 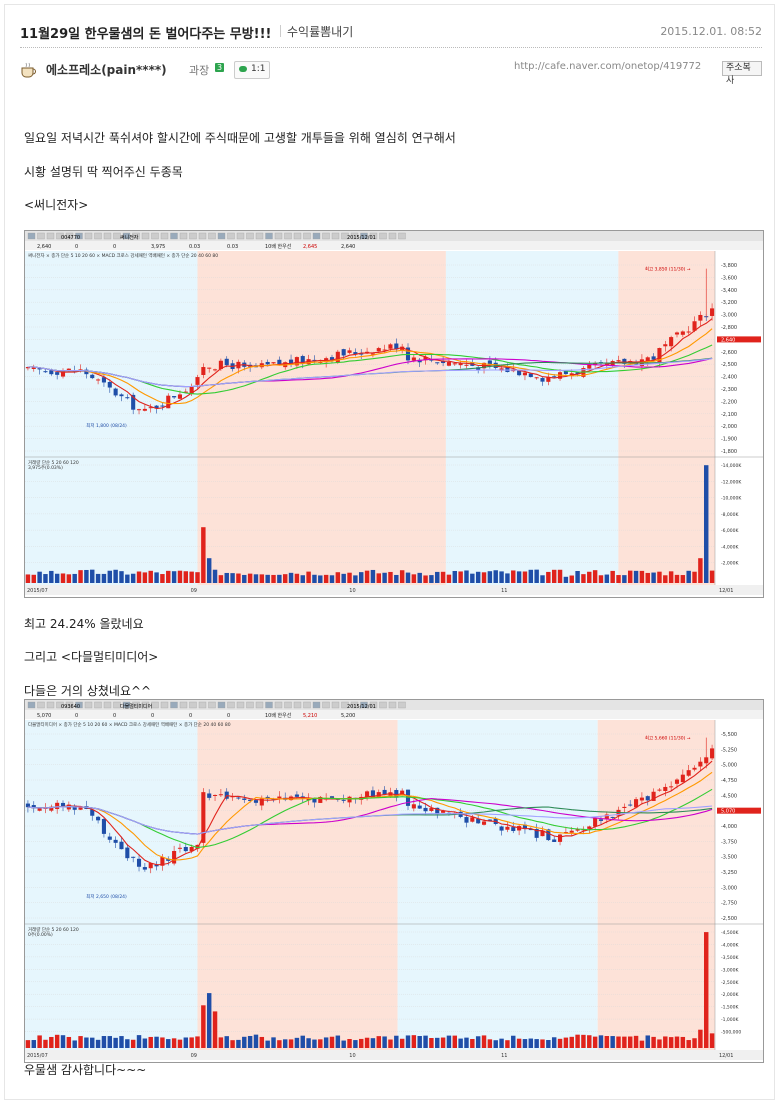 I want to click on stock-code: 004770, so click(x=70, y=238).